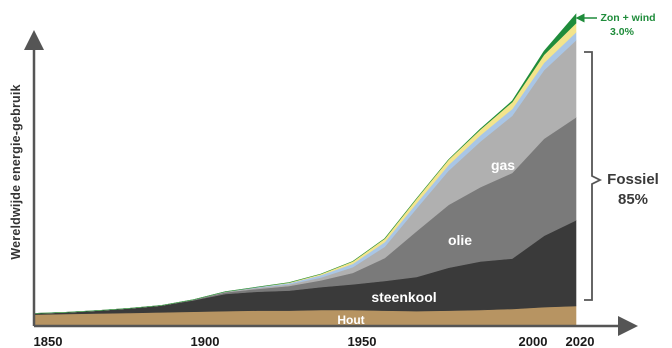  What do you see at coordinates (627, 18) in the screenshot?
I see `zon-wind-label: Zon + wind` at bounding box center [627, 18].